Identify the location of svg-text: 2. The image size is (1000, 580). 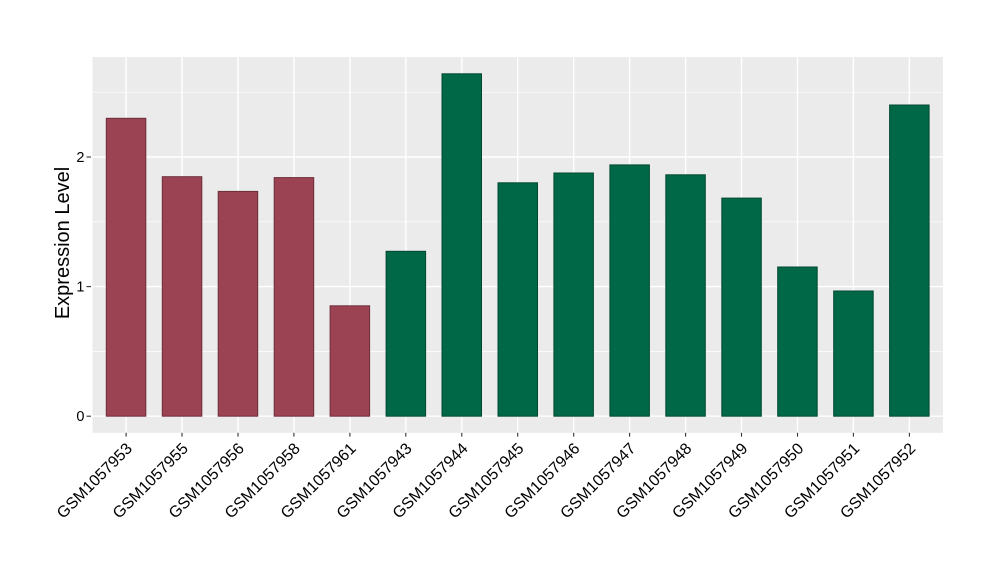
(80, 158).